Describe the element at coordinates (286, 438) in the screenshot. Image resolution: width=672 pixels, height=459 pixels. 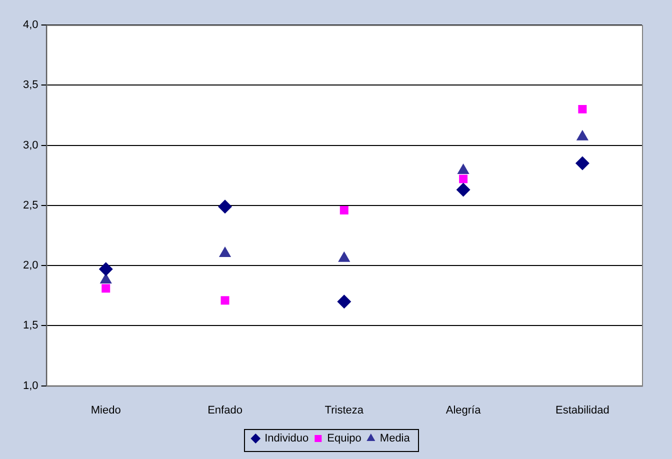
I see `legend-label: Individuo` at that location.